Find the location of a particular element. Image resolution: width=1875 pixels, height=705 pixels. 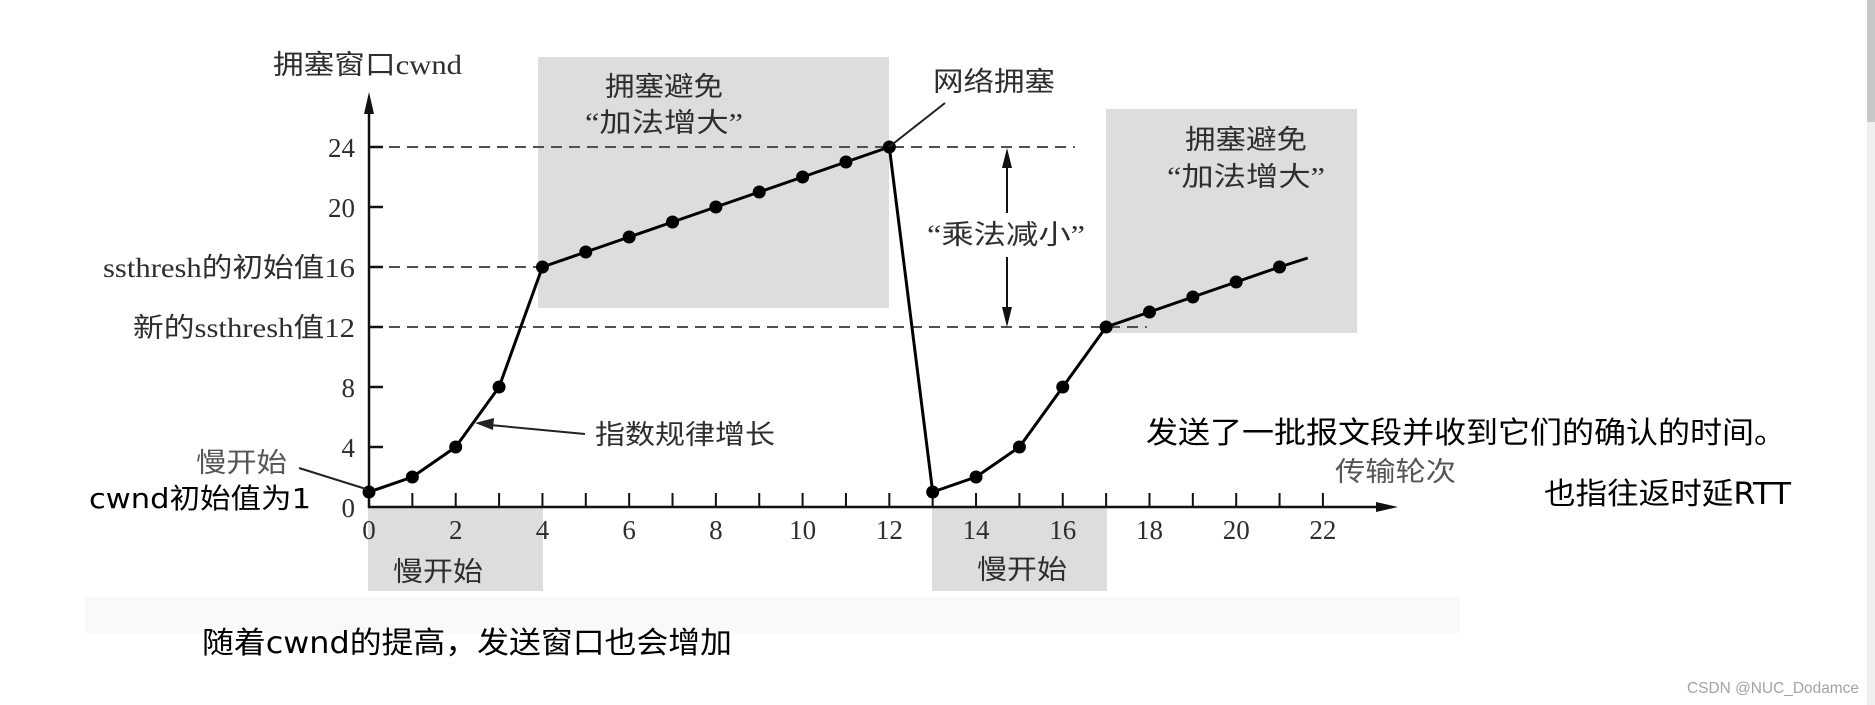

congestion-avoidance-1-subtitle: “加法增大” is located at coordinates (664, 123).